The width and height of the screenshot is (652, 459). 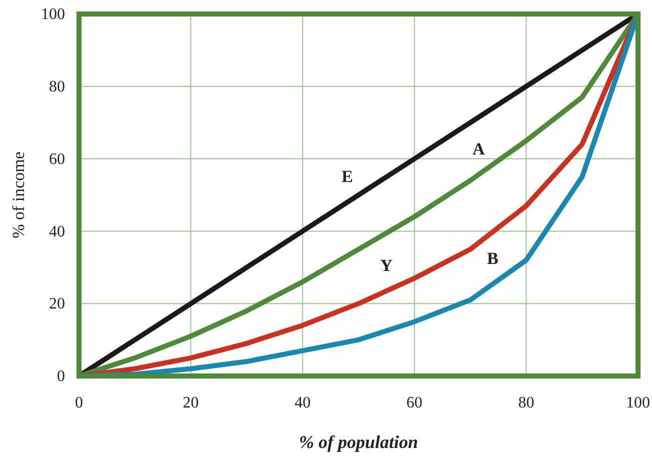 What do you see at coordinates (479, 148) in the screenshot?
I see `series-label: A` at bounding box center [479, 148].